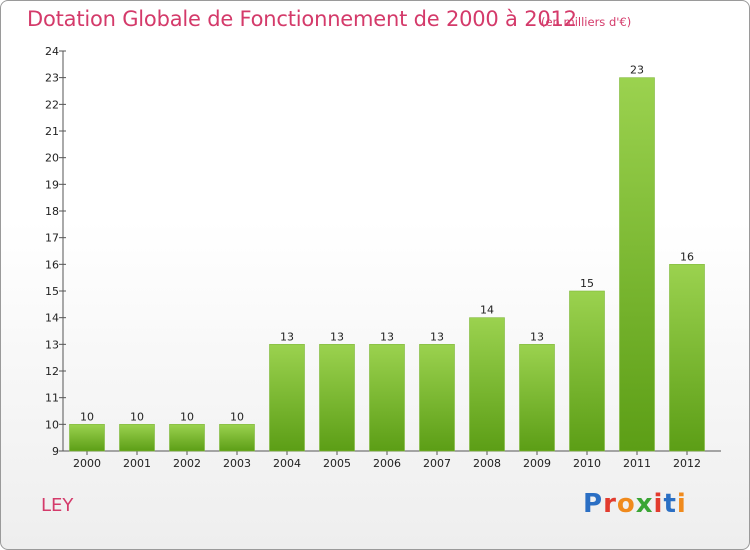  I want to click on y-tick-label: 10, so click(52, 424).